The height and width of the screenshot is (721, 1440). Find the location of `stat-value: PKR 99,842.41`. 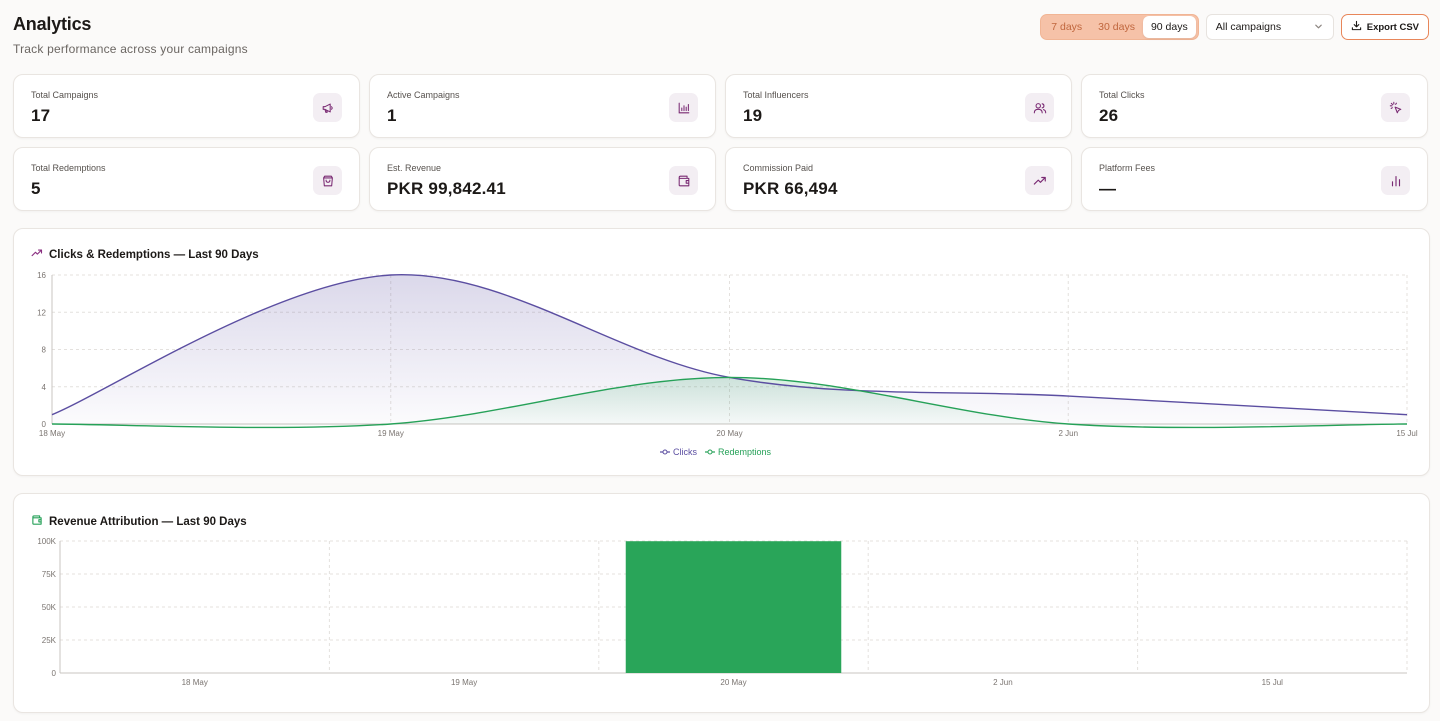

stat-value: PKR 99,842.41 is located at coordinates (446, 188).